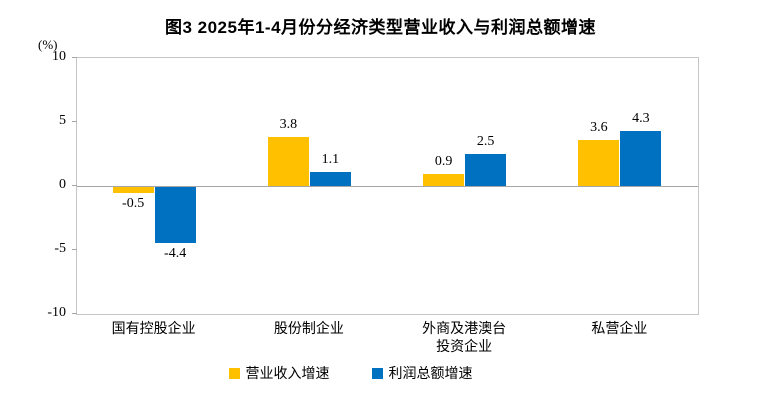 The height and width of the screenshot is (415, 761). I want to click on bar-value-label: 0.9, so click(443, 162).